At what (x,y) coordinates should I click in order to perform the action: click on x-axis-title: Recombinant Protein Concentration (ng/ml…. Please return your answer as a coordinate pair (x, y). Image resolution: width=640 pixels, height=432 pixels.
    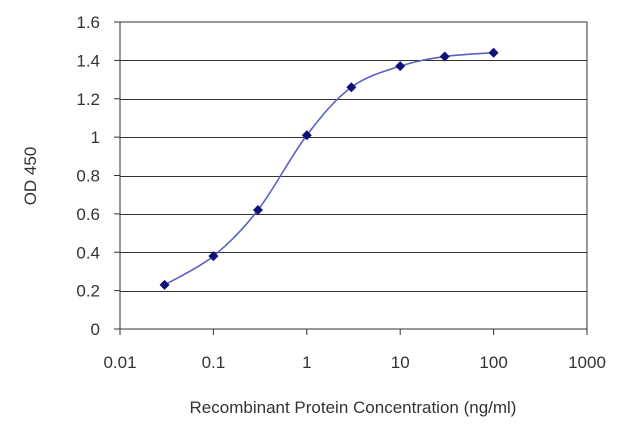
    Looking at the image, I should click on (353, 407).